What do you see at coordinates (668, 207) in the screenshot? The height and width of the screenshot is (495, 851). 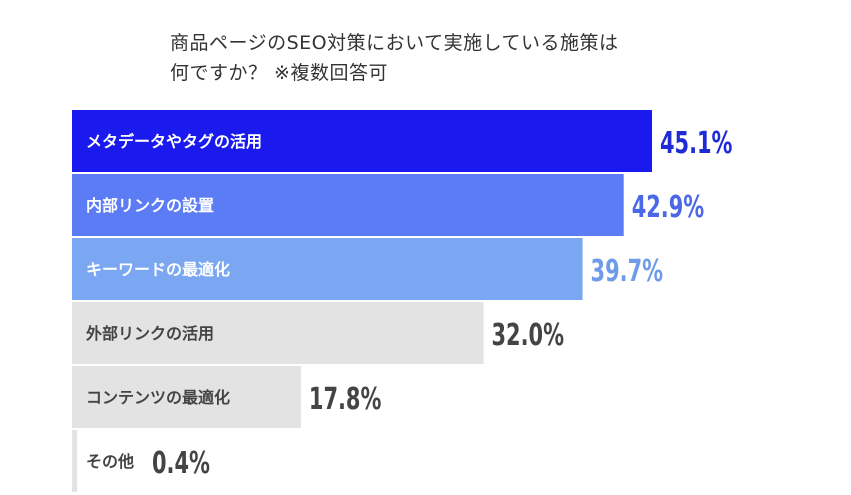 I see `bar-value-label-2: 42.9%` at bounding box center [668, 207].